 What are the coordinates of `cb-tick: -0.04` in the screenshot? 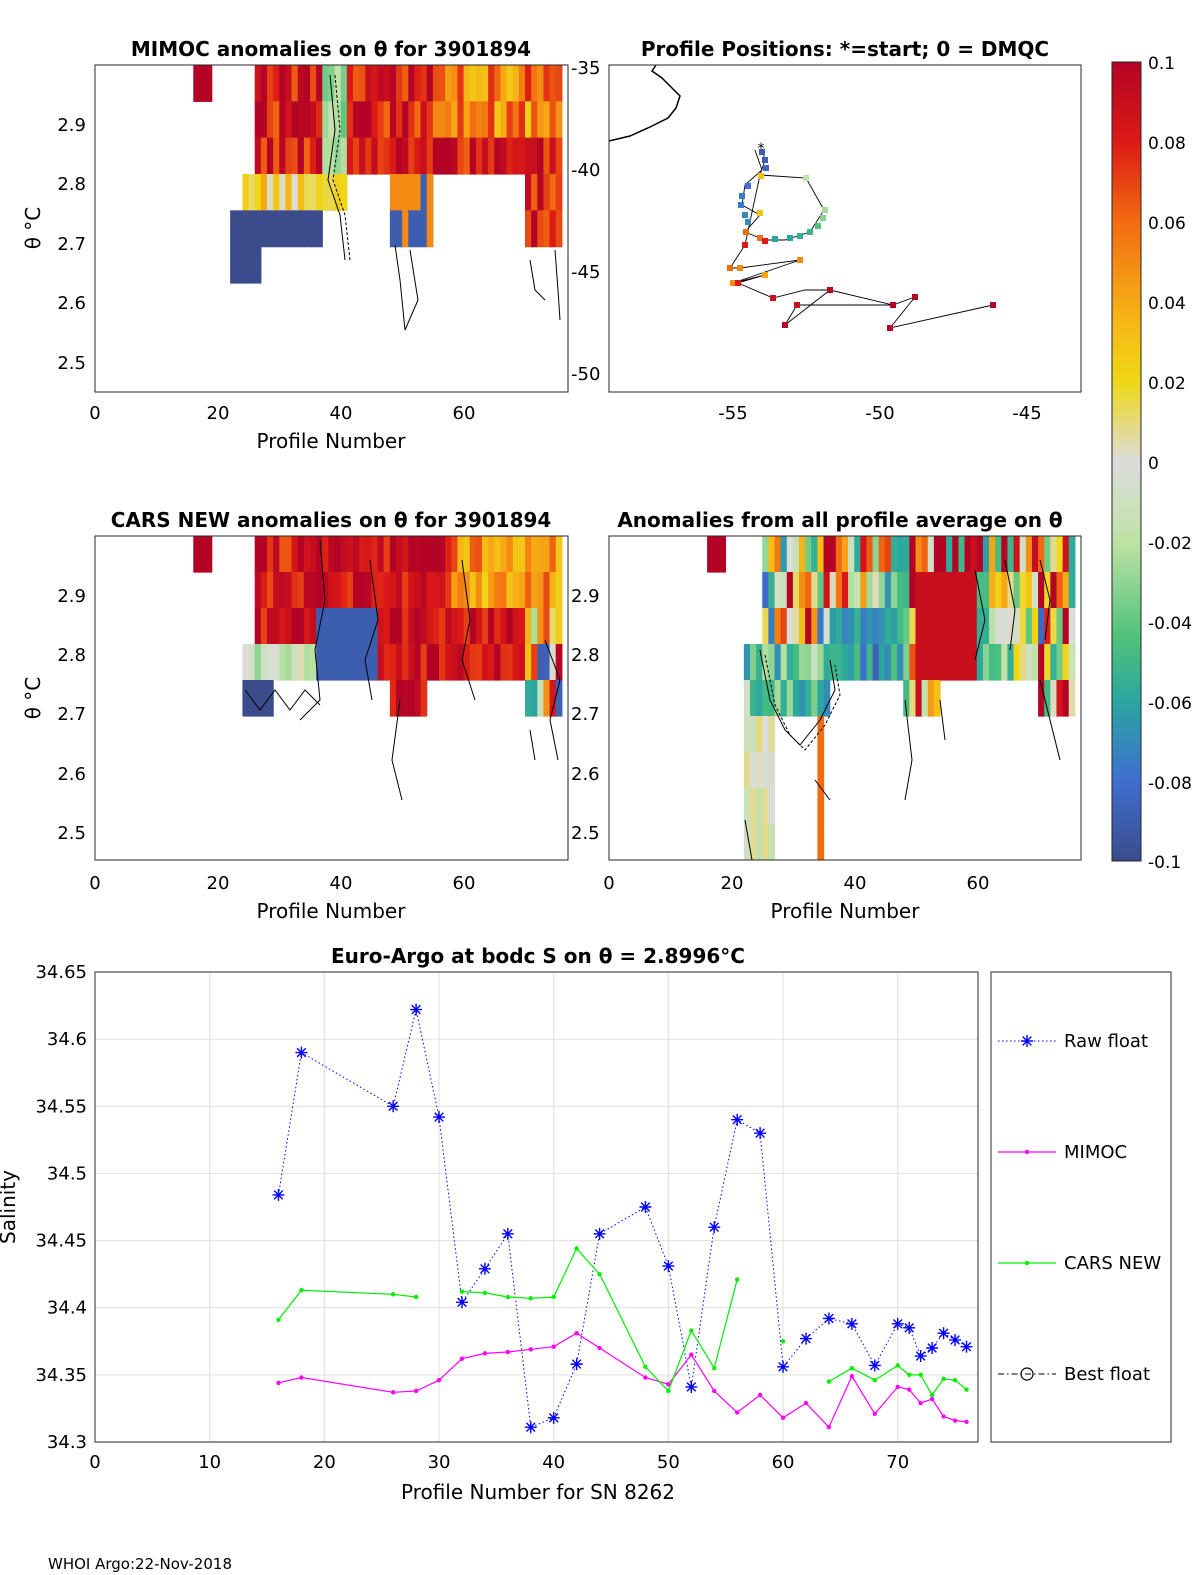 It's located at (1170, 624).